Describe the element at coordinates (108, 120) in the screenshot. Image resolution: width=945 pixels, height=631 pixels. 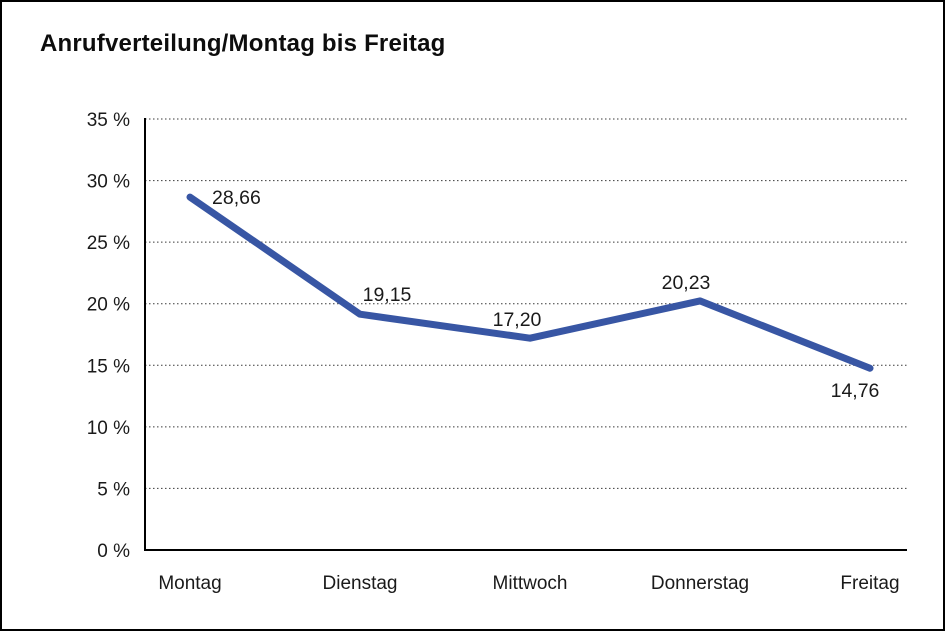
I see `y-tick-label: 35 %` at that location.